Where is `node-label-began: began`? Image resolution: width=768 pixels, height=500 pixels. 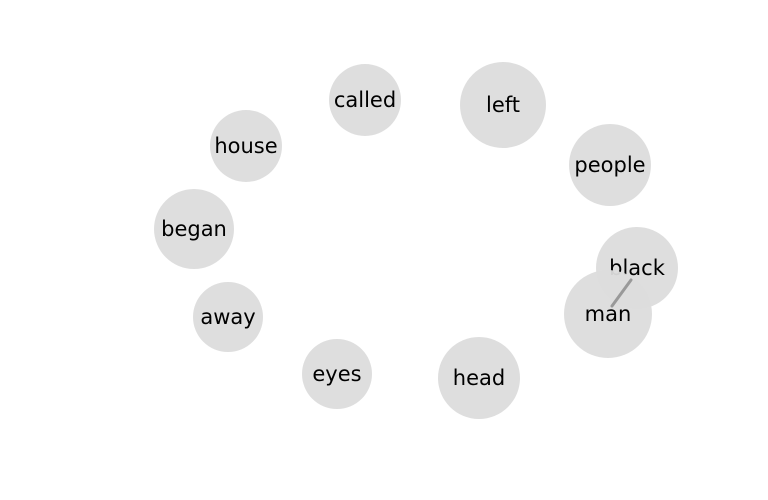
node-label-began: began is located at coordinates (194, 229).